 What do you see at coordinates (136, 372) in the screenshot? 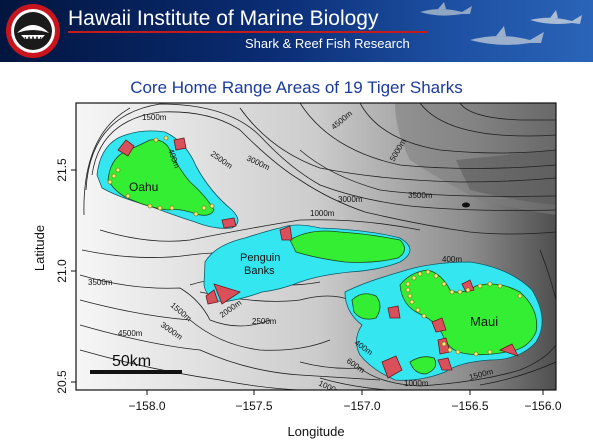
I see `scale-bar` at bounding box center [136, 372].